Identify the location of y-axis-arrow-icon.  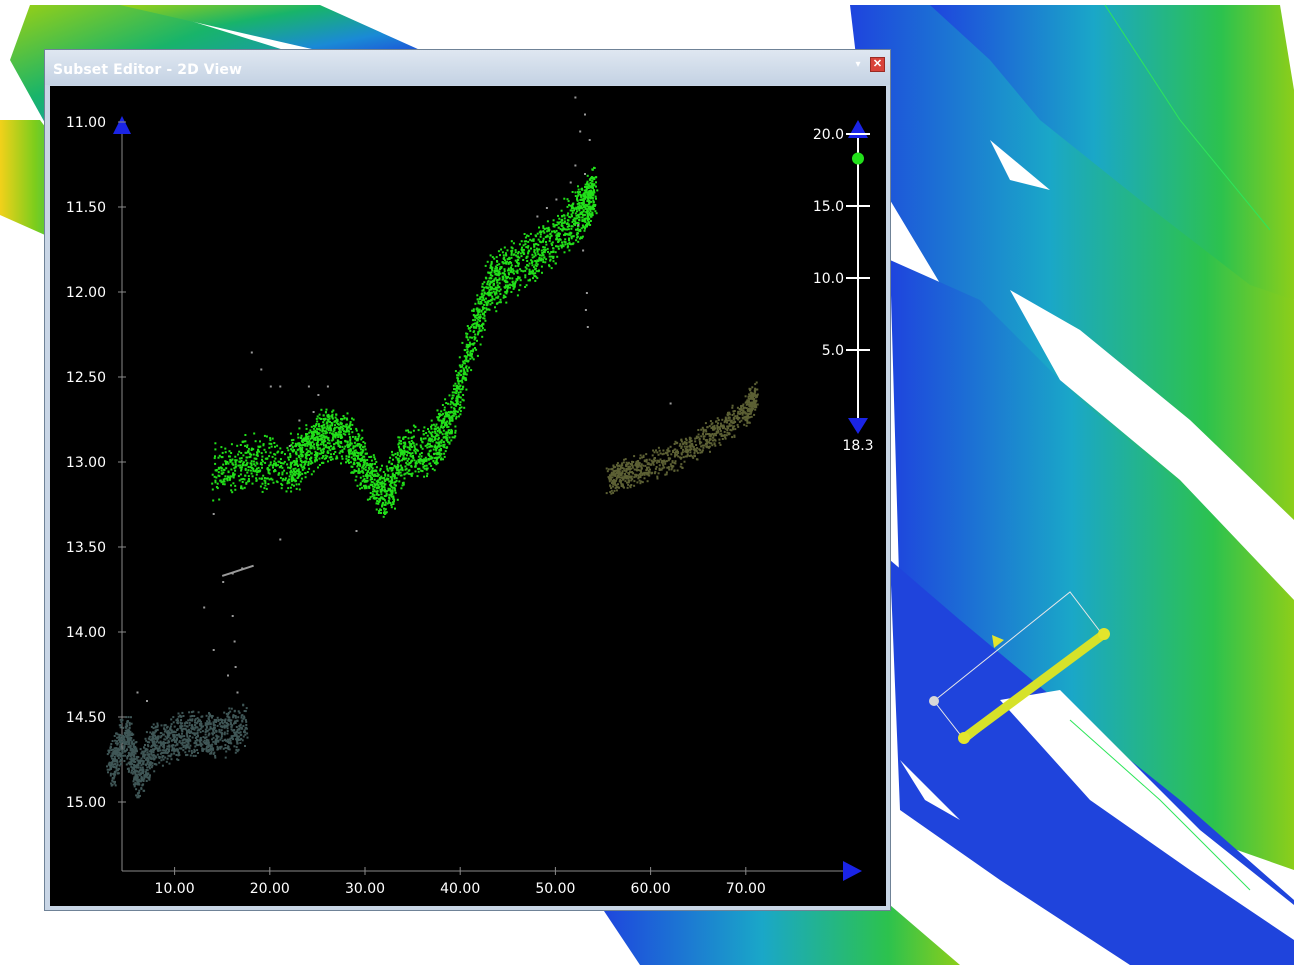
(122, 125).